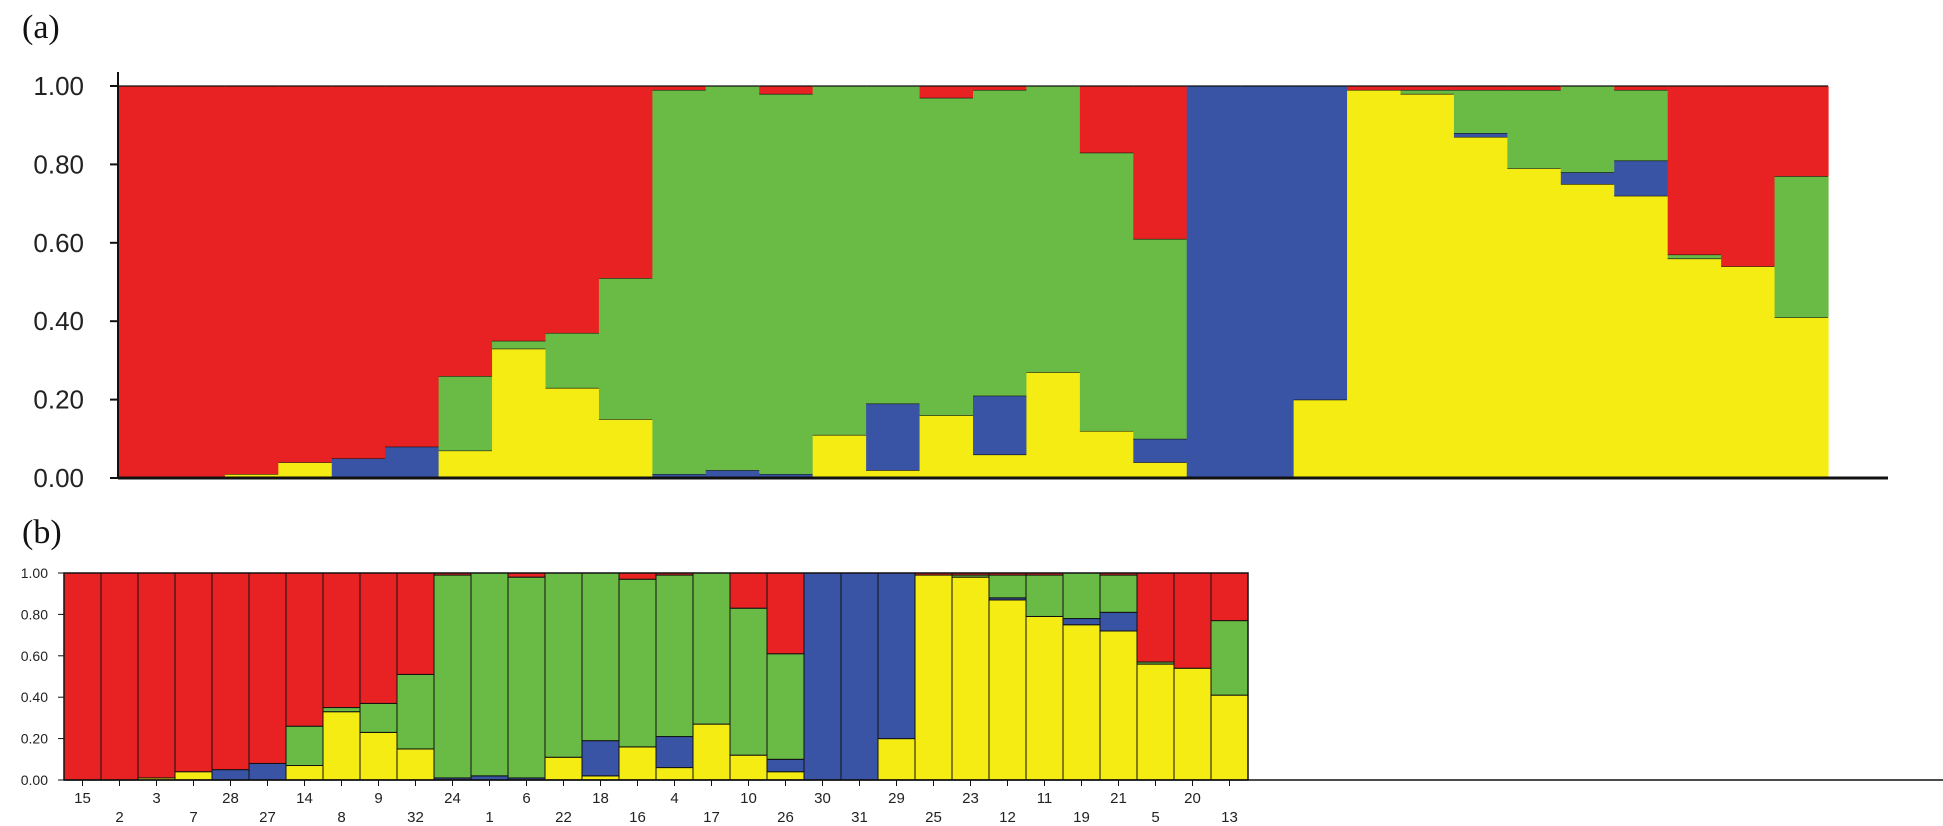 The width and height of the screenshot is (1943, 826). Describe the element at coordinates (34, 739) in the screenshot. I see `y-tick-label-b: 0.20` at that location.